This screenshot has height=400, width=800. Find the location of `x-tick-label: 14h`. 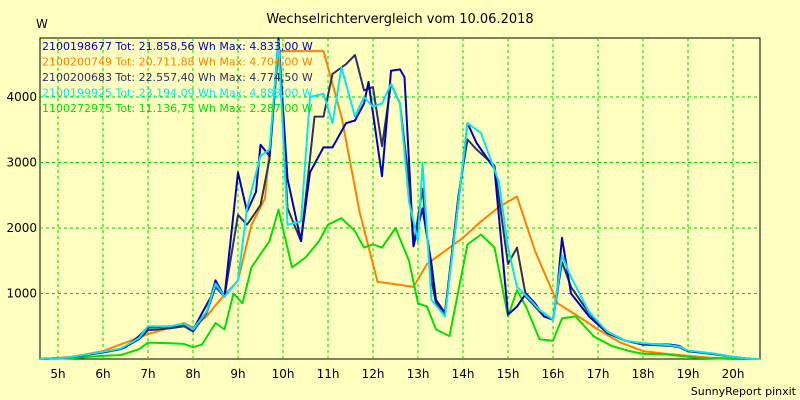

x-tick-label: 14h is located at coordinates (463, 374).